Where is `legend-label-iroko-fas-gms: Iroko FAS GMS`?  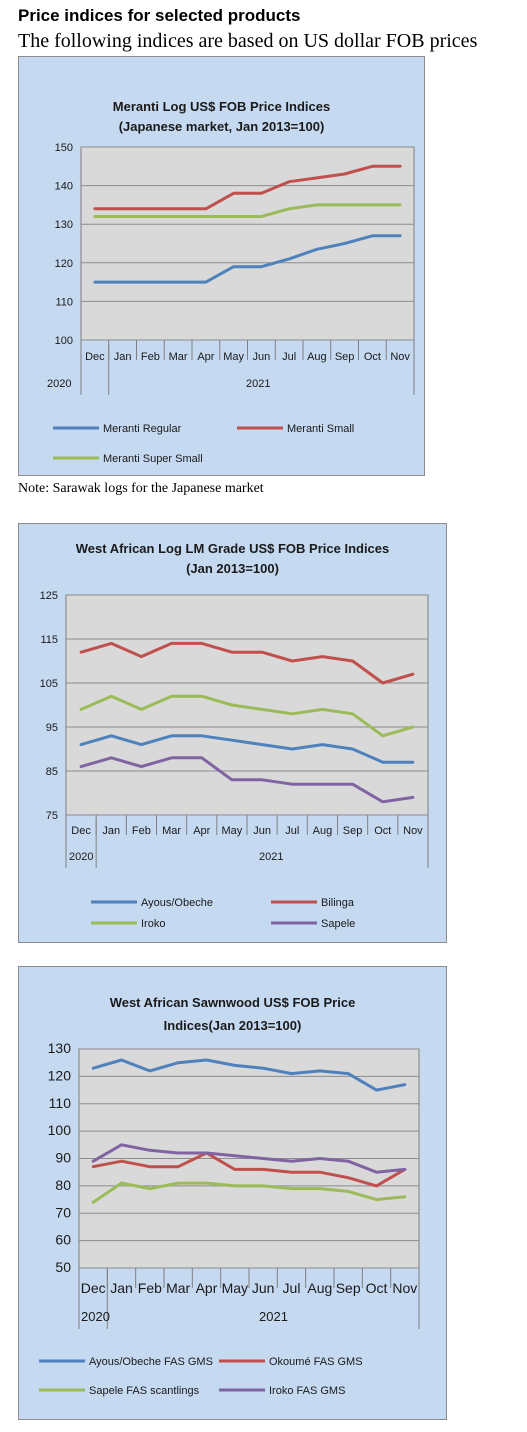 legend-label-iroko-fas-gms: Iroko FAS GMS is located at coordinates (307, 1391).